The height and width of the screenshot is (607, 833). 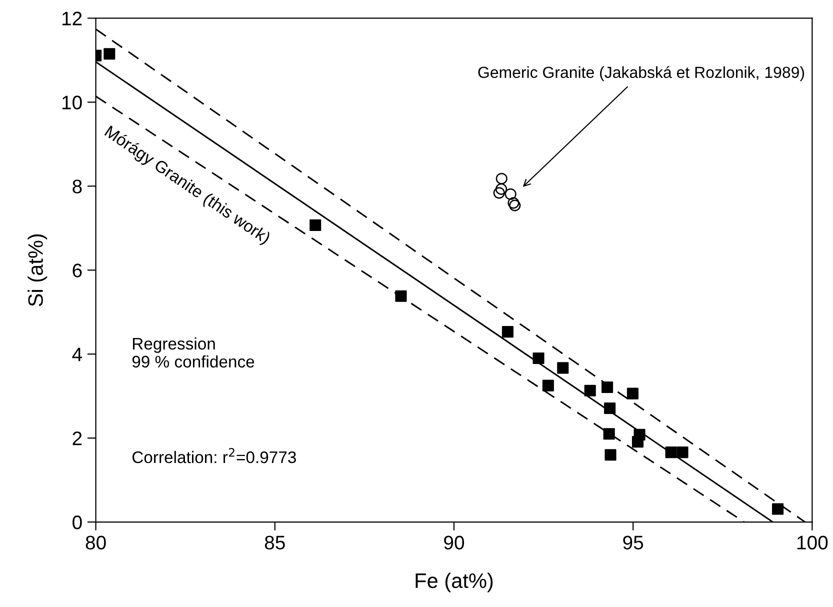 What do you see at coordinates (633, 543) in the screenshot?
I see `x-tick-label: 95` at bounding box center [633, 543].